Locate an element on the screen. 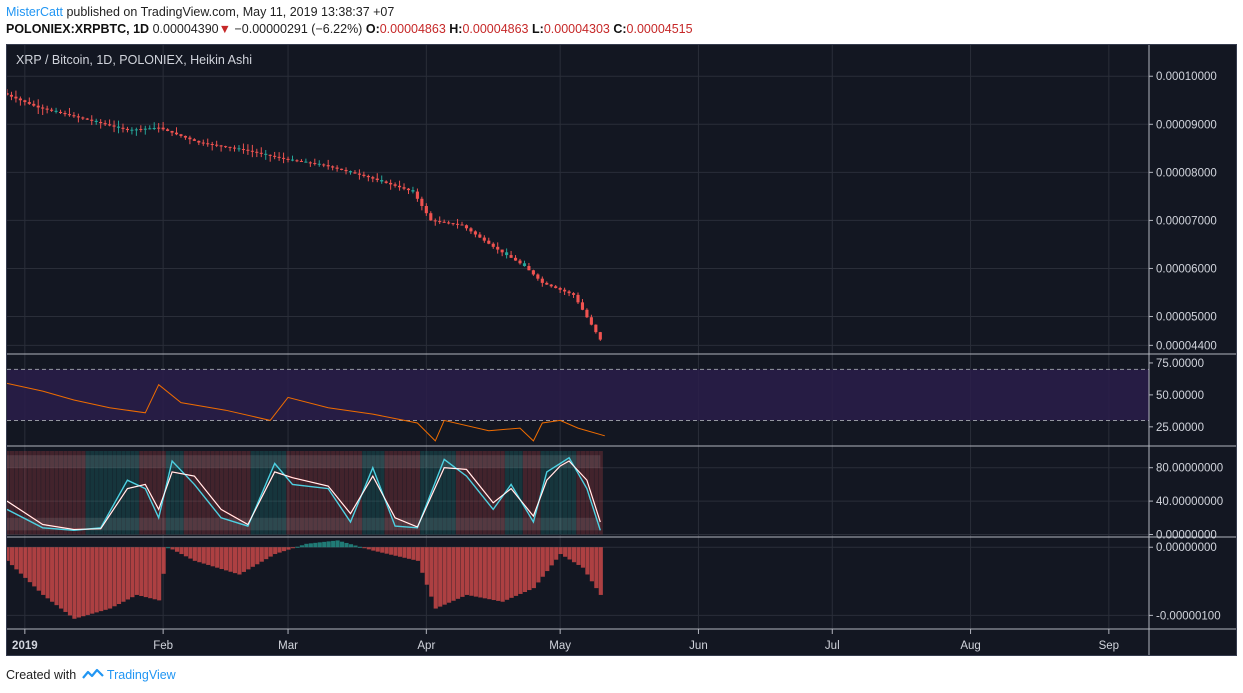 The image size is (1243, 693). price-change: −0.00000291 (−6.22%) is located at coordinates (298, 29).